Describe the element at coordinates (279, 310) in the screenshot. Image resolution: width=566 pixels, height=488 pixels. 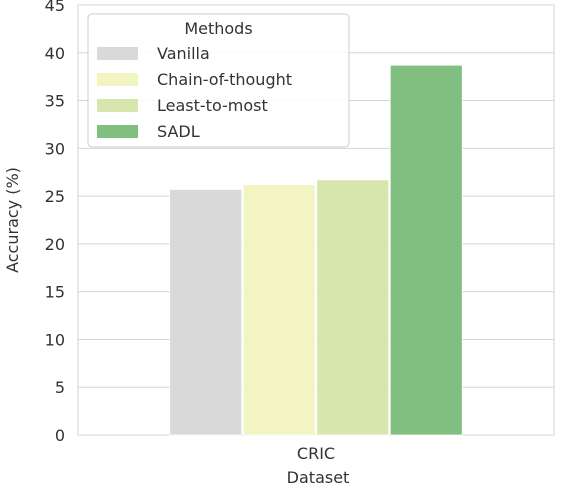
I see `bar-chain-of-thought` at that location.